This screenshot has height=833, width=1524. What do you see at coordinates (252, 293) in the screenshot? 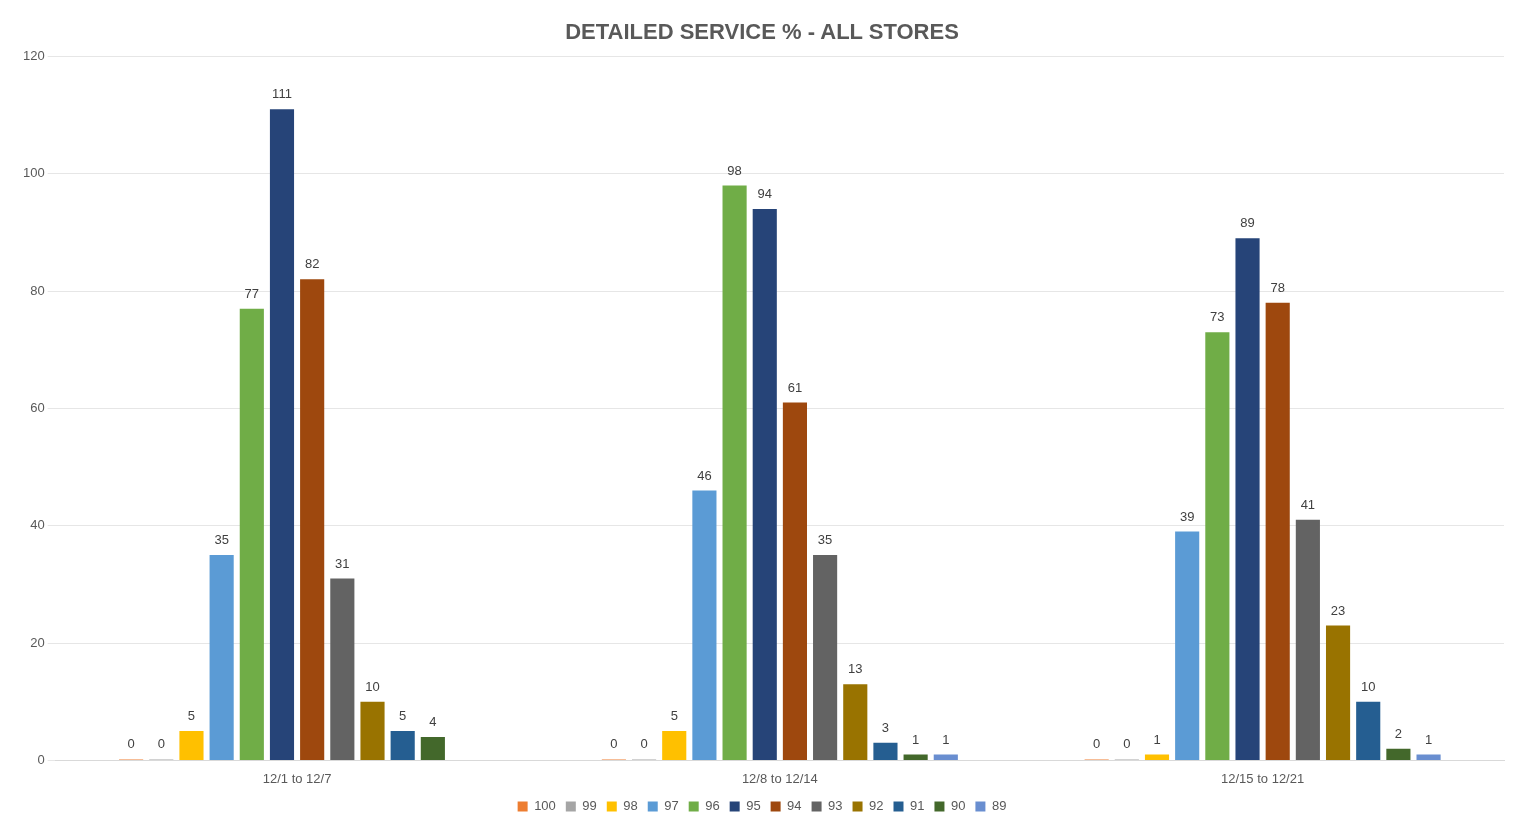
I see `data-label: 77` at bounding box center [252, 293].